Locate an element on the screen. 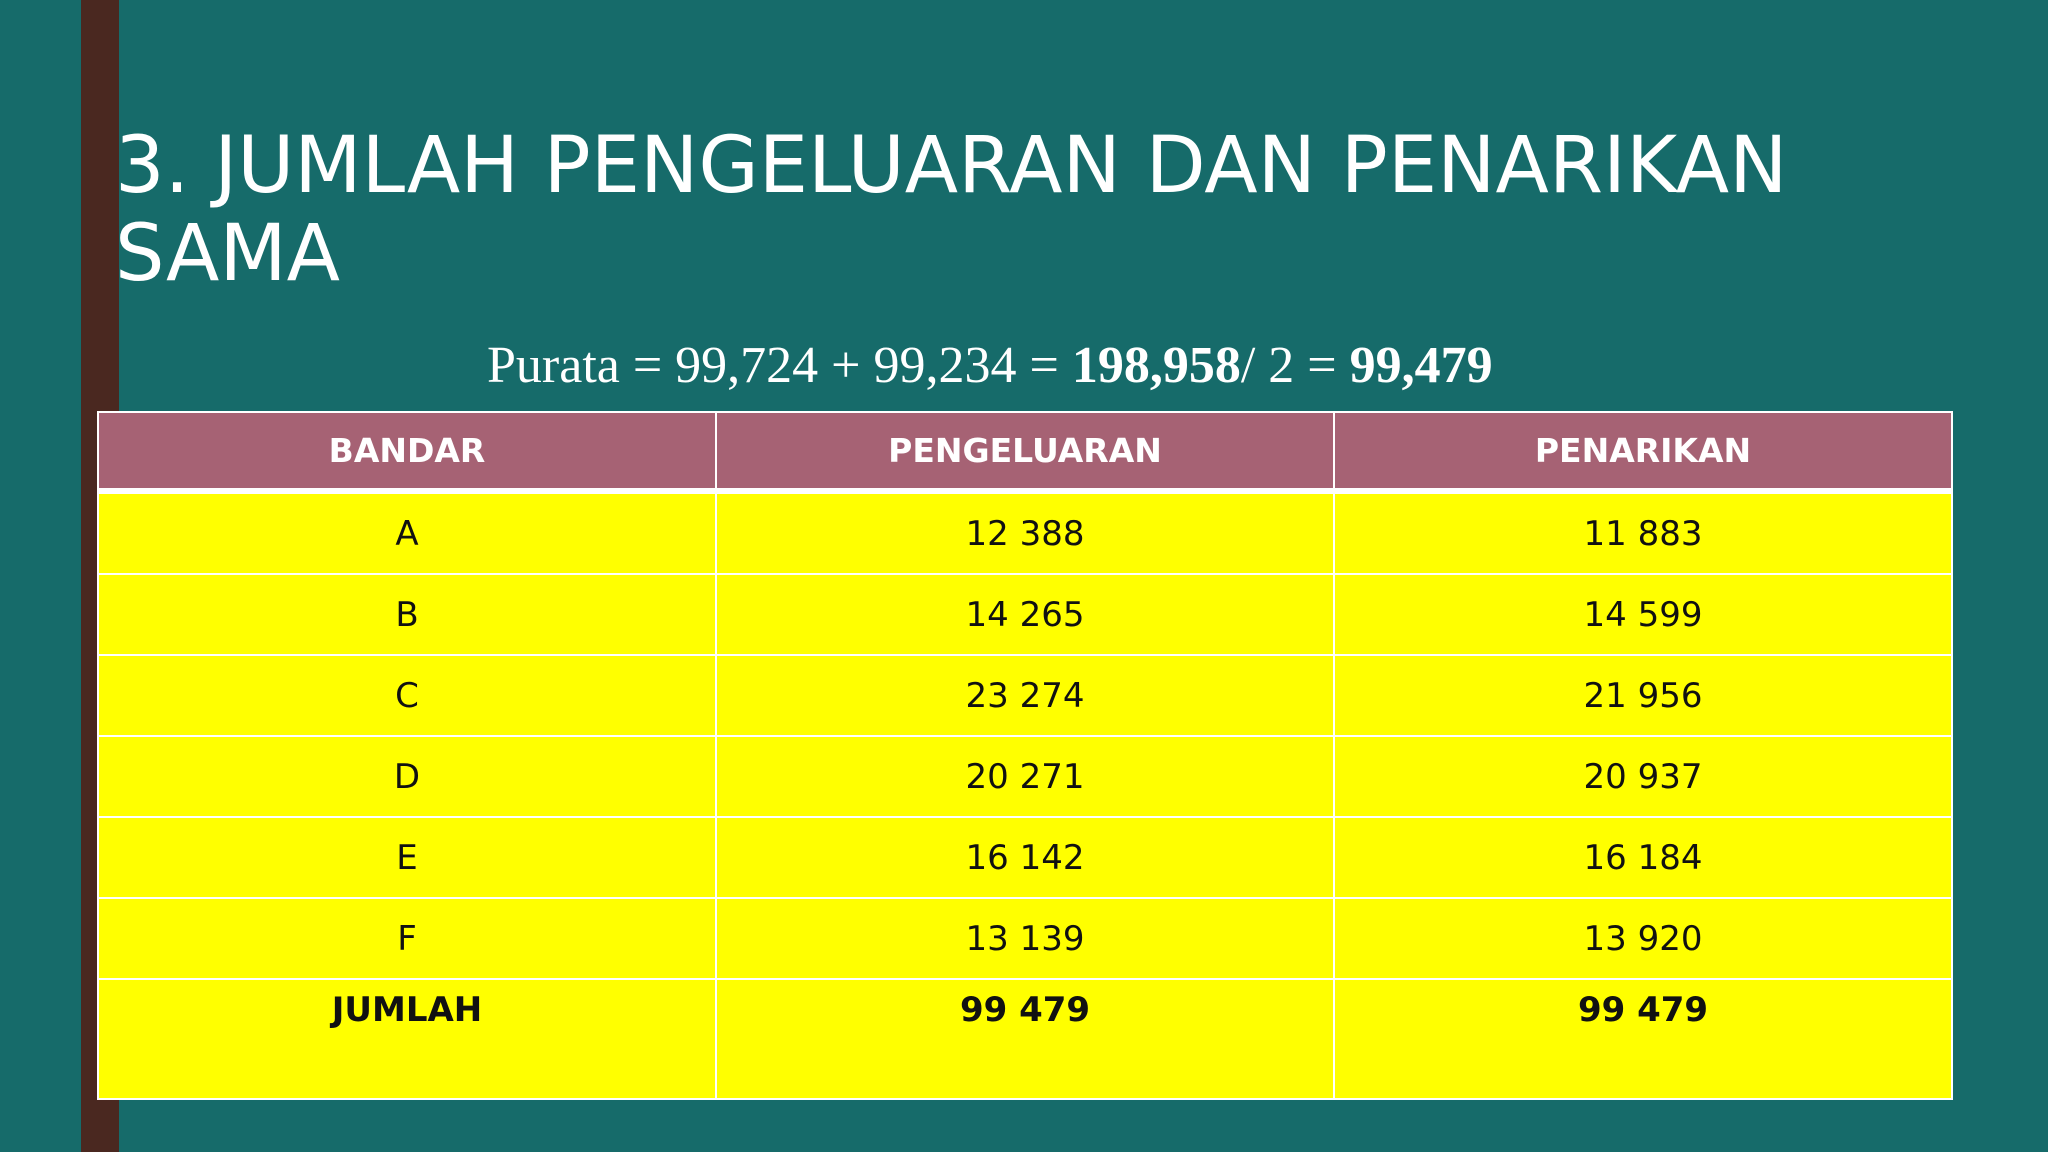 The height and width of the screenshot is (1152, 2048). table-row: A 12 388 11 883 is located at coordinates (1025, 532).